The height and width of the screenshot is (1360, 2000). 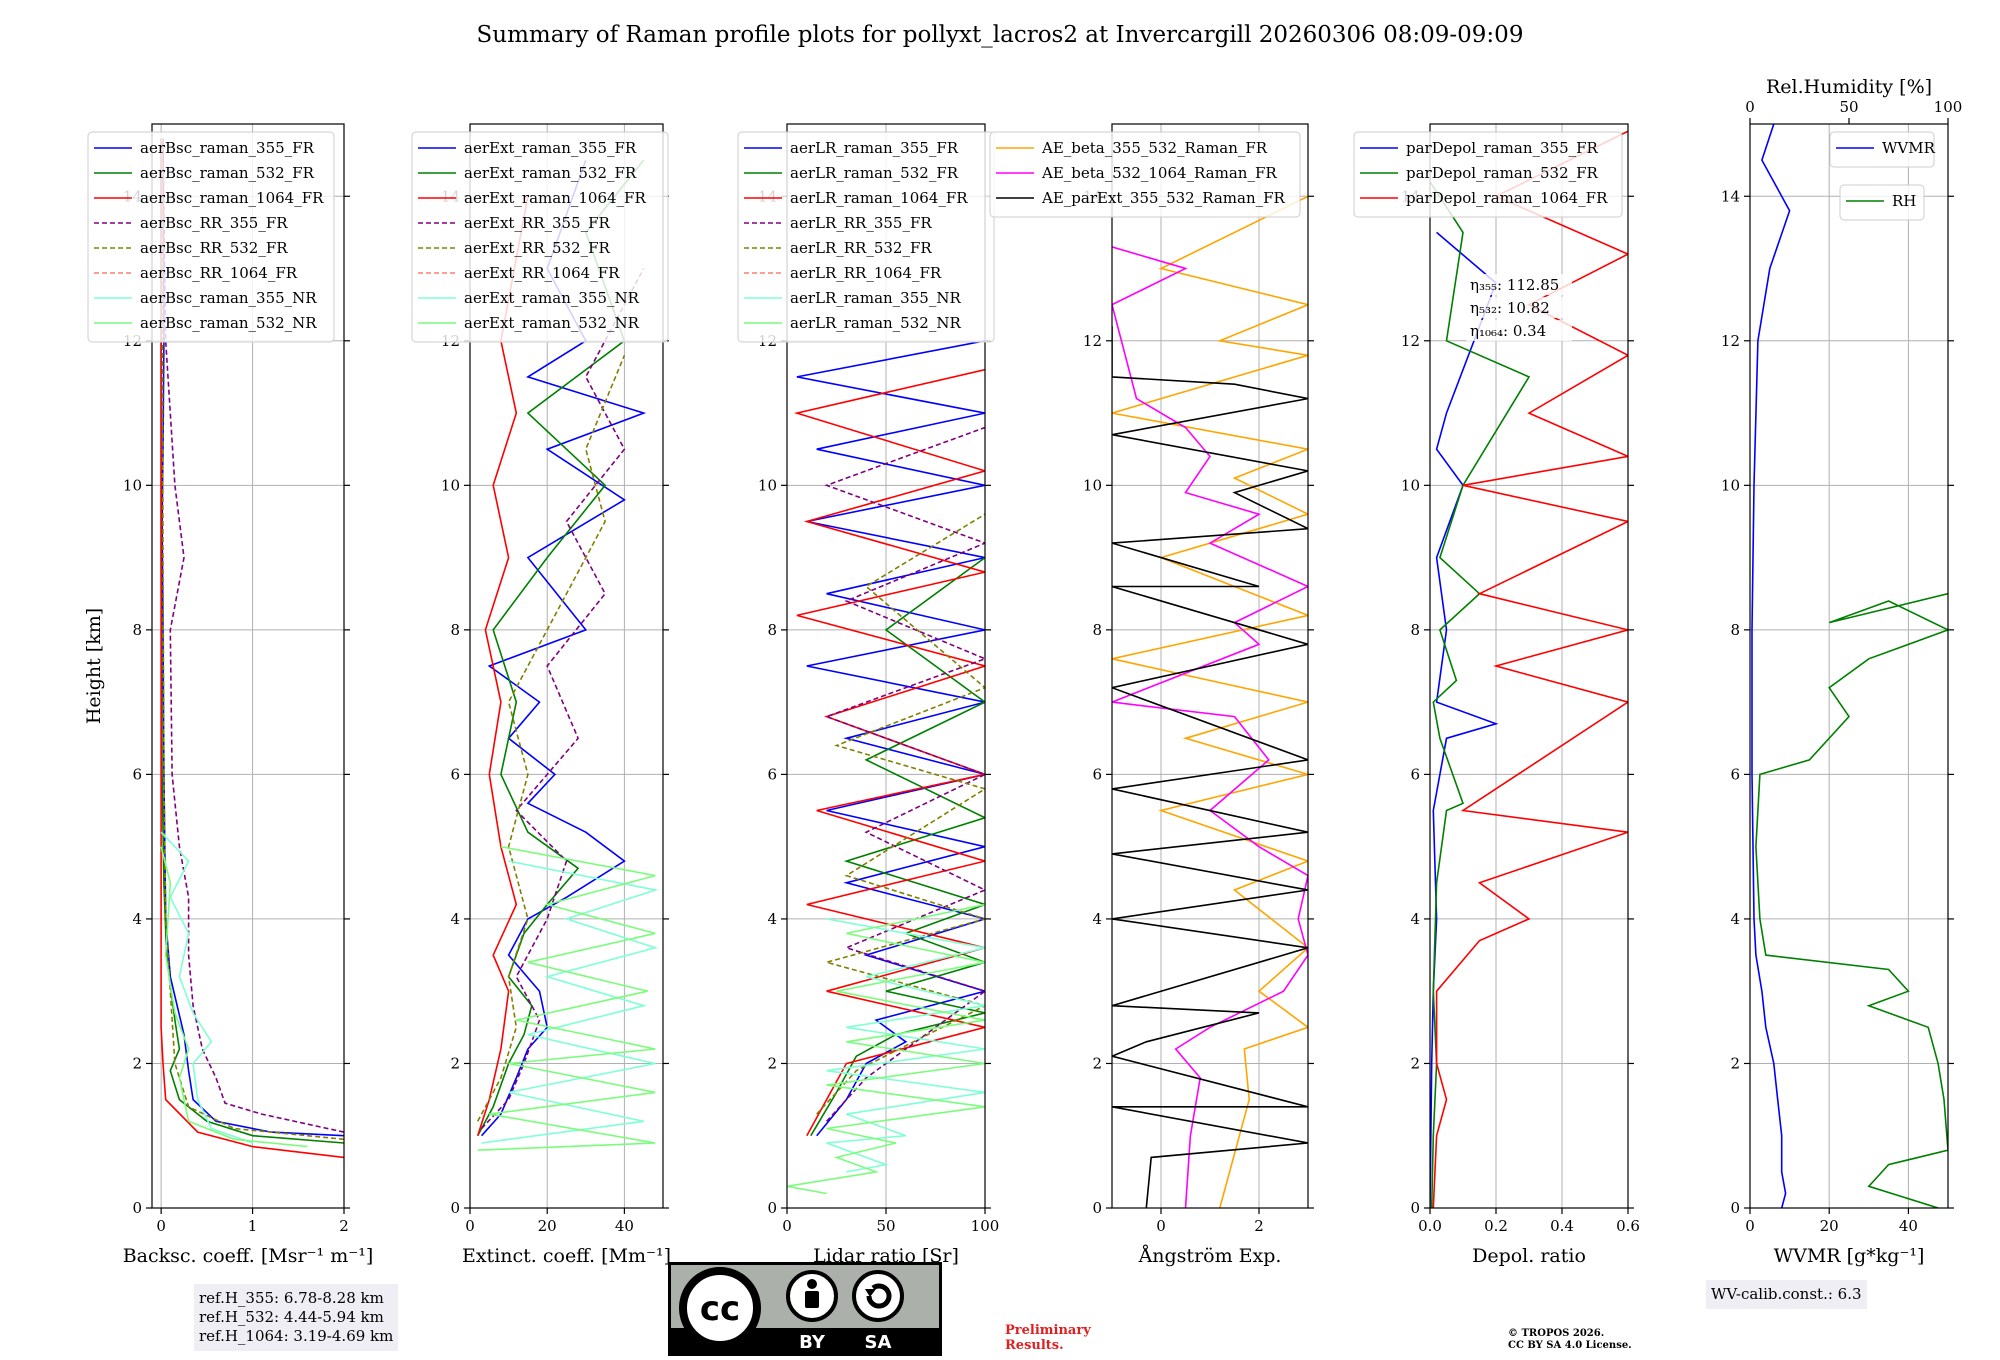 I want to click on series-line-parDepol_raman_355_FR, so click(x=1464, y=719).